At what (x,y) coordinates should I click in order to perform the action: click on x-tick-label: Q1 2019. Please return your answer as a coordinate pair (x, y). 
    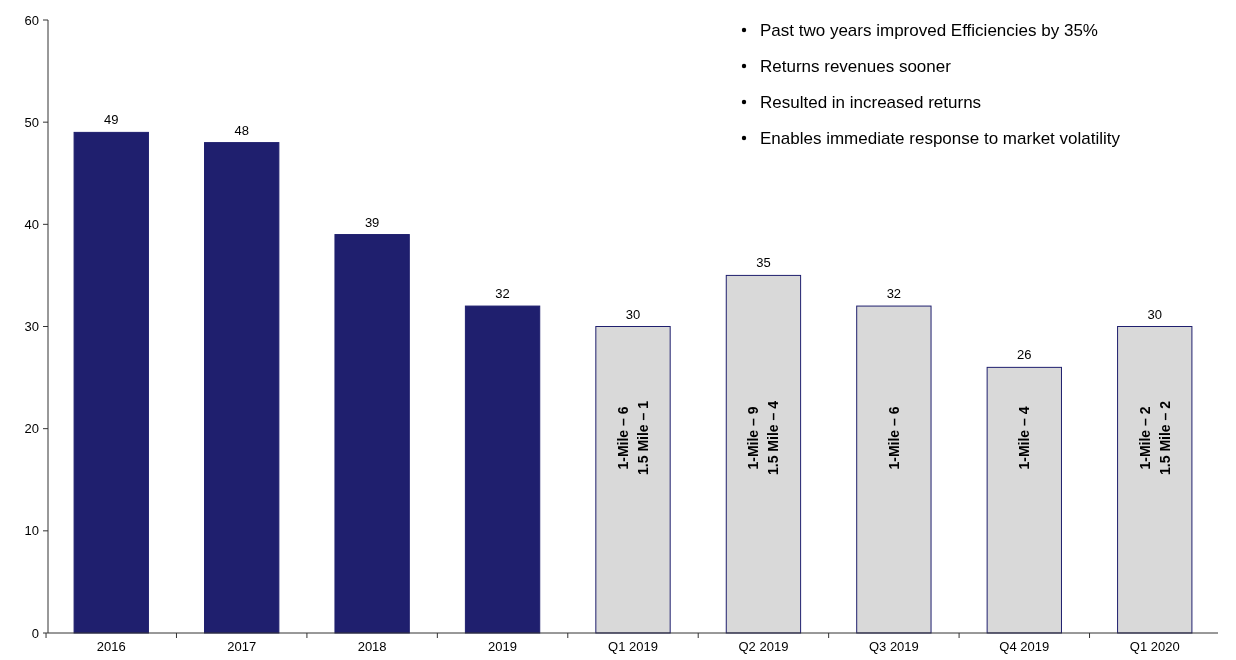
    Looking at the image, I should click on (633, 646).